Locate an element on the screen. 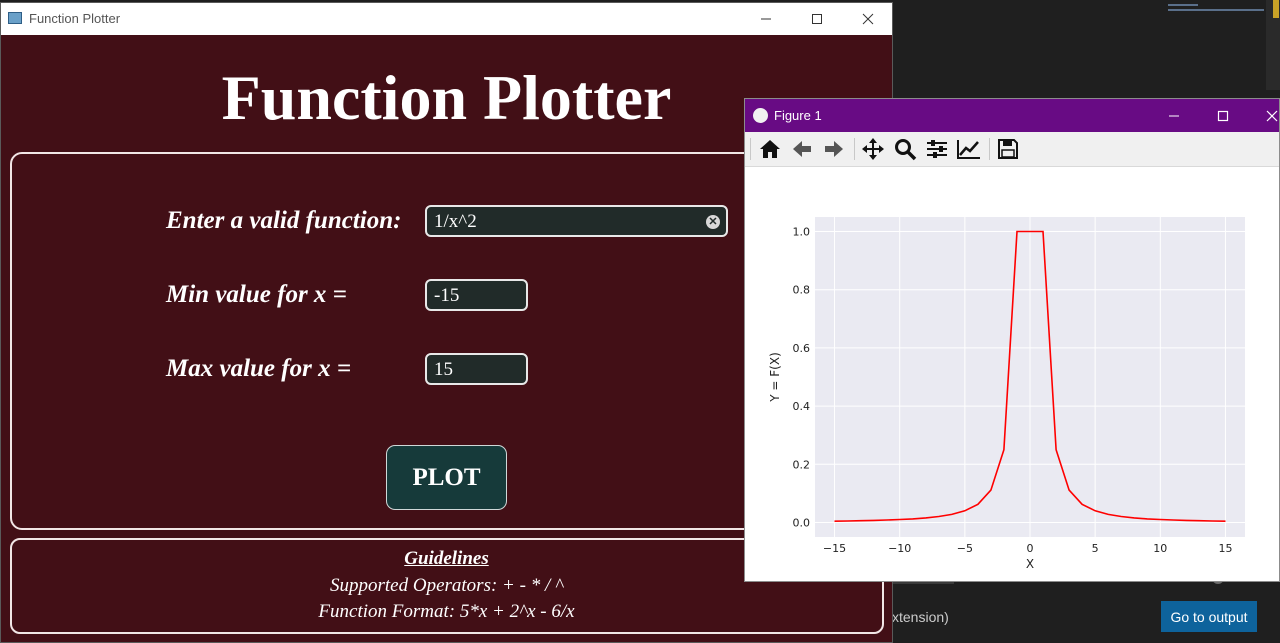 The width and height of the screenshot is (1280, 643). home-icon is located at coordinates (770, 149).